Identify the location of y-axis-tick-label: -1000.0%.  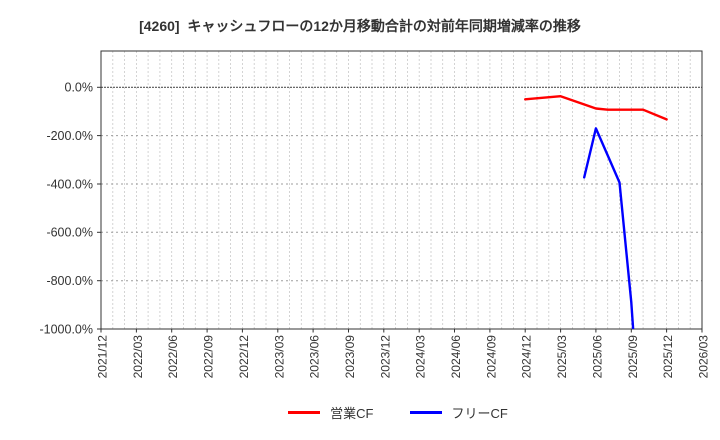
(66, 329).